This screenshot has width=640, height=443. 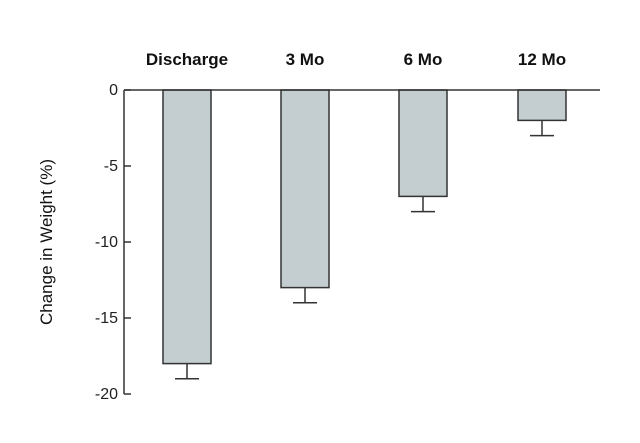 What do you see at coordinates (113, 90) in the screenshot?
I see `y-tick-label: 0` at bounding box center [113, 90].